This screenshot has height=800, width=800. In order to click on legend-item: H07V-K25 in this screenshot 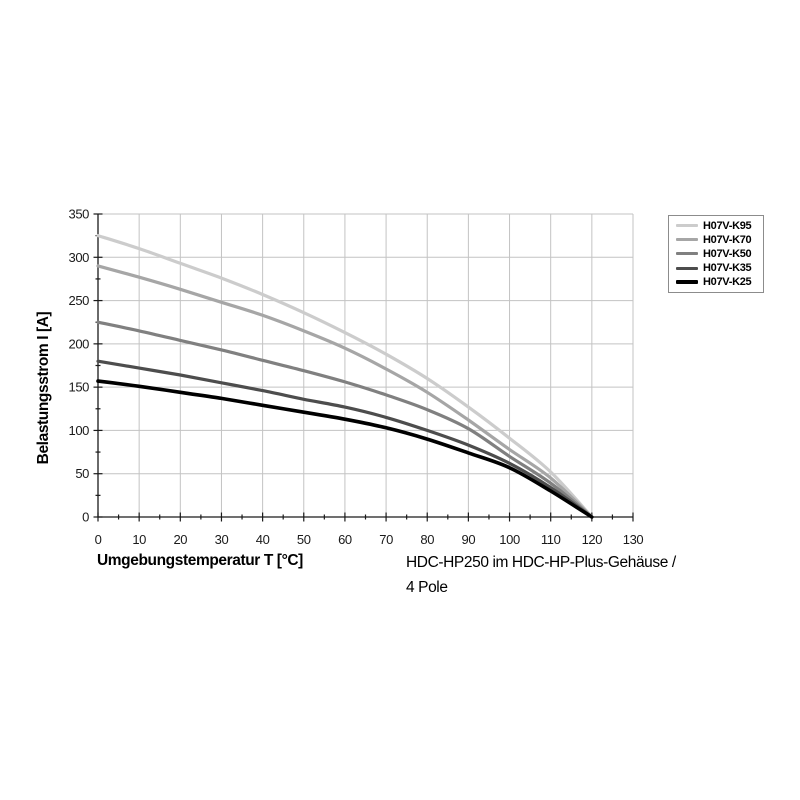, I will do `click(719, 282)`.